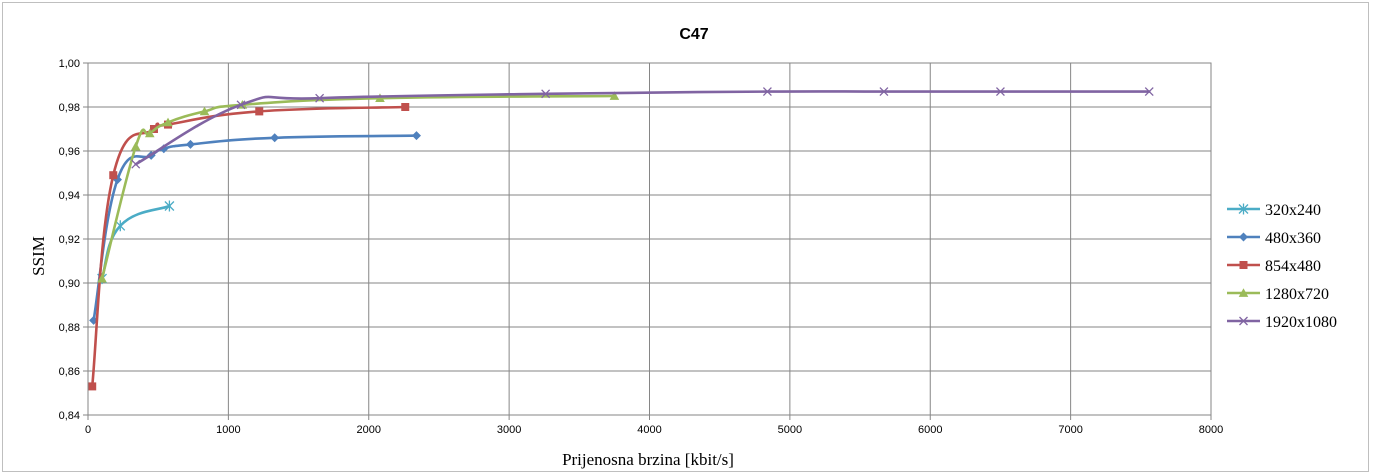 This screenshot has height=476, width=1373. I want to click on legend-entry: 480x360, so click(1274, 238).